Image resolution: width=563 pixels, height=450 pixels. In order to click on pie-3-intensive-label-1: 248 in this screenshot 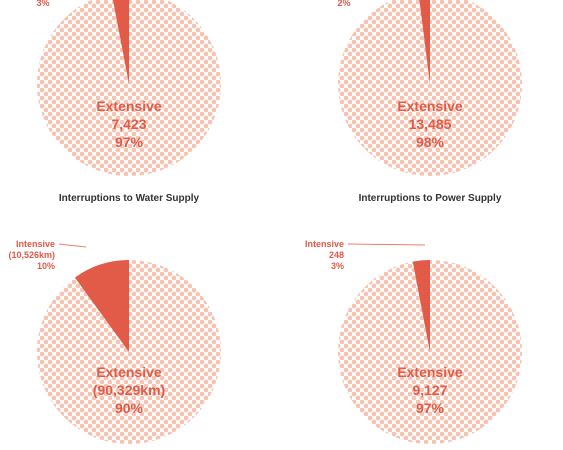, I will do `click(336, 255)`.